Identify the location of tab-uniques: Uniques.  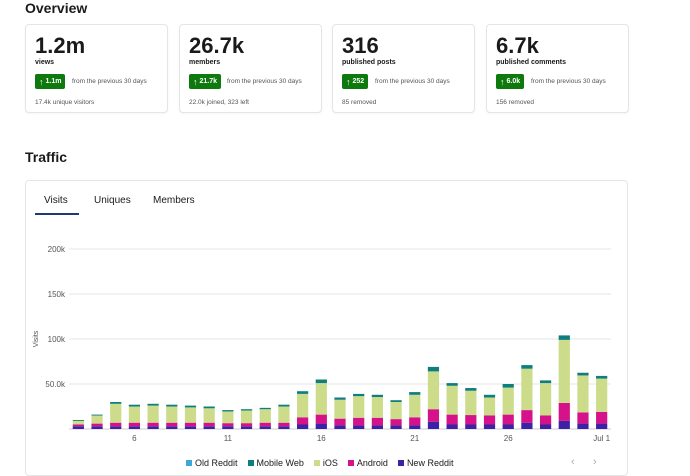
(112, 200).